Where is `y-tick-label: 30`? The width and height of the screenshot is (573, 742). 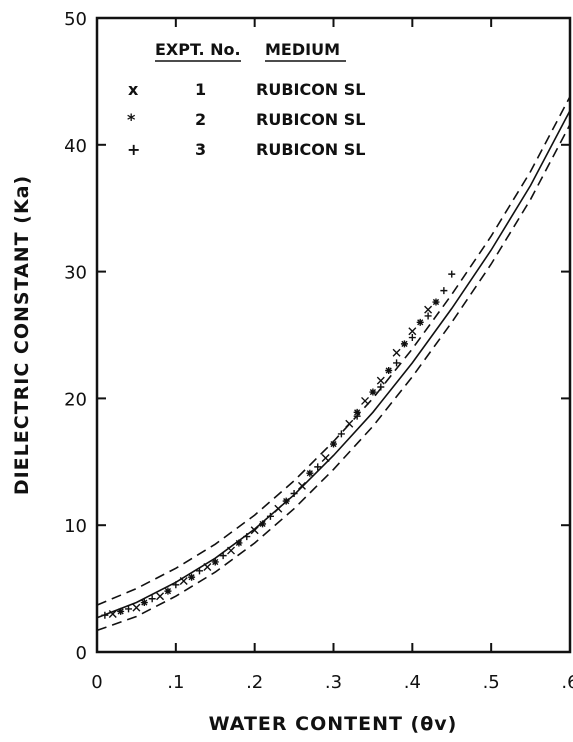
y-tick-label: 30 is located at coordinates (75, 273).